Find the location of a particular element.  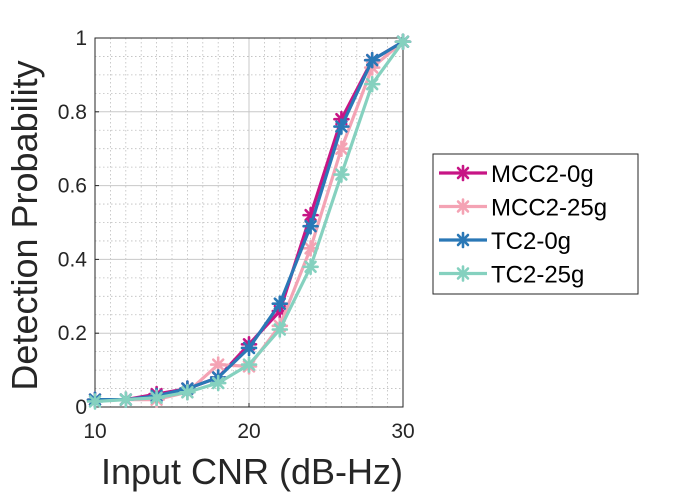

legend-item-4: TC2-25g is located at coordinates (511, 275).